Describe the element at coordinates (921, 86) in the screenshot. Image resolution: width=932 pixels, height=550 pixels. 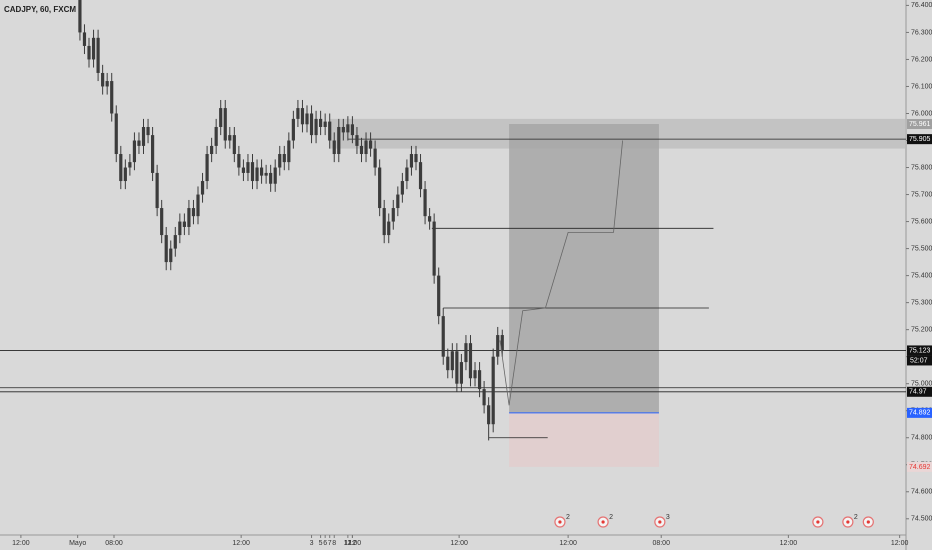
I see `y-tick-label: 76.100` at that location.